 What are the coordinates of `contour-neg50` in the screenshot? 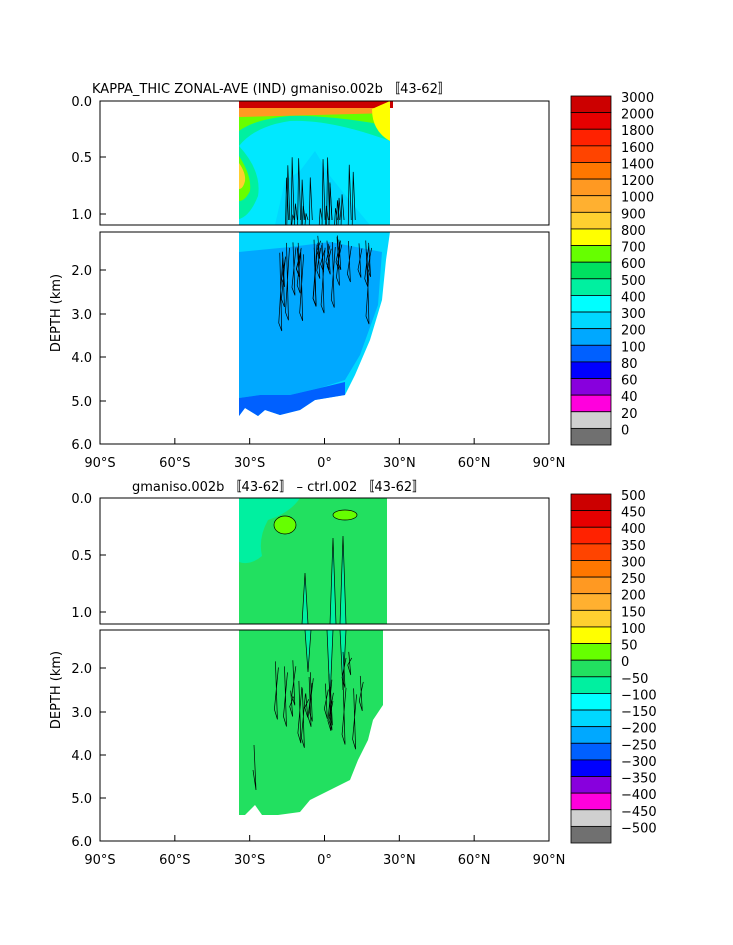 It's located at (269, 531).